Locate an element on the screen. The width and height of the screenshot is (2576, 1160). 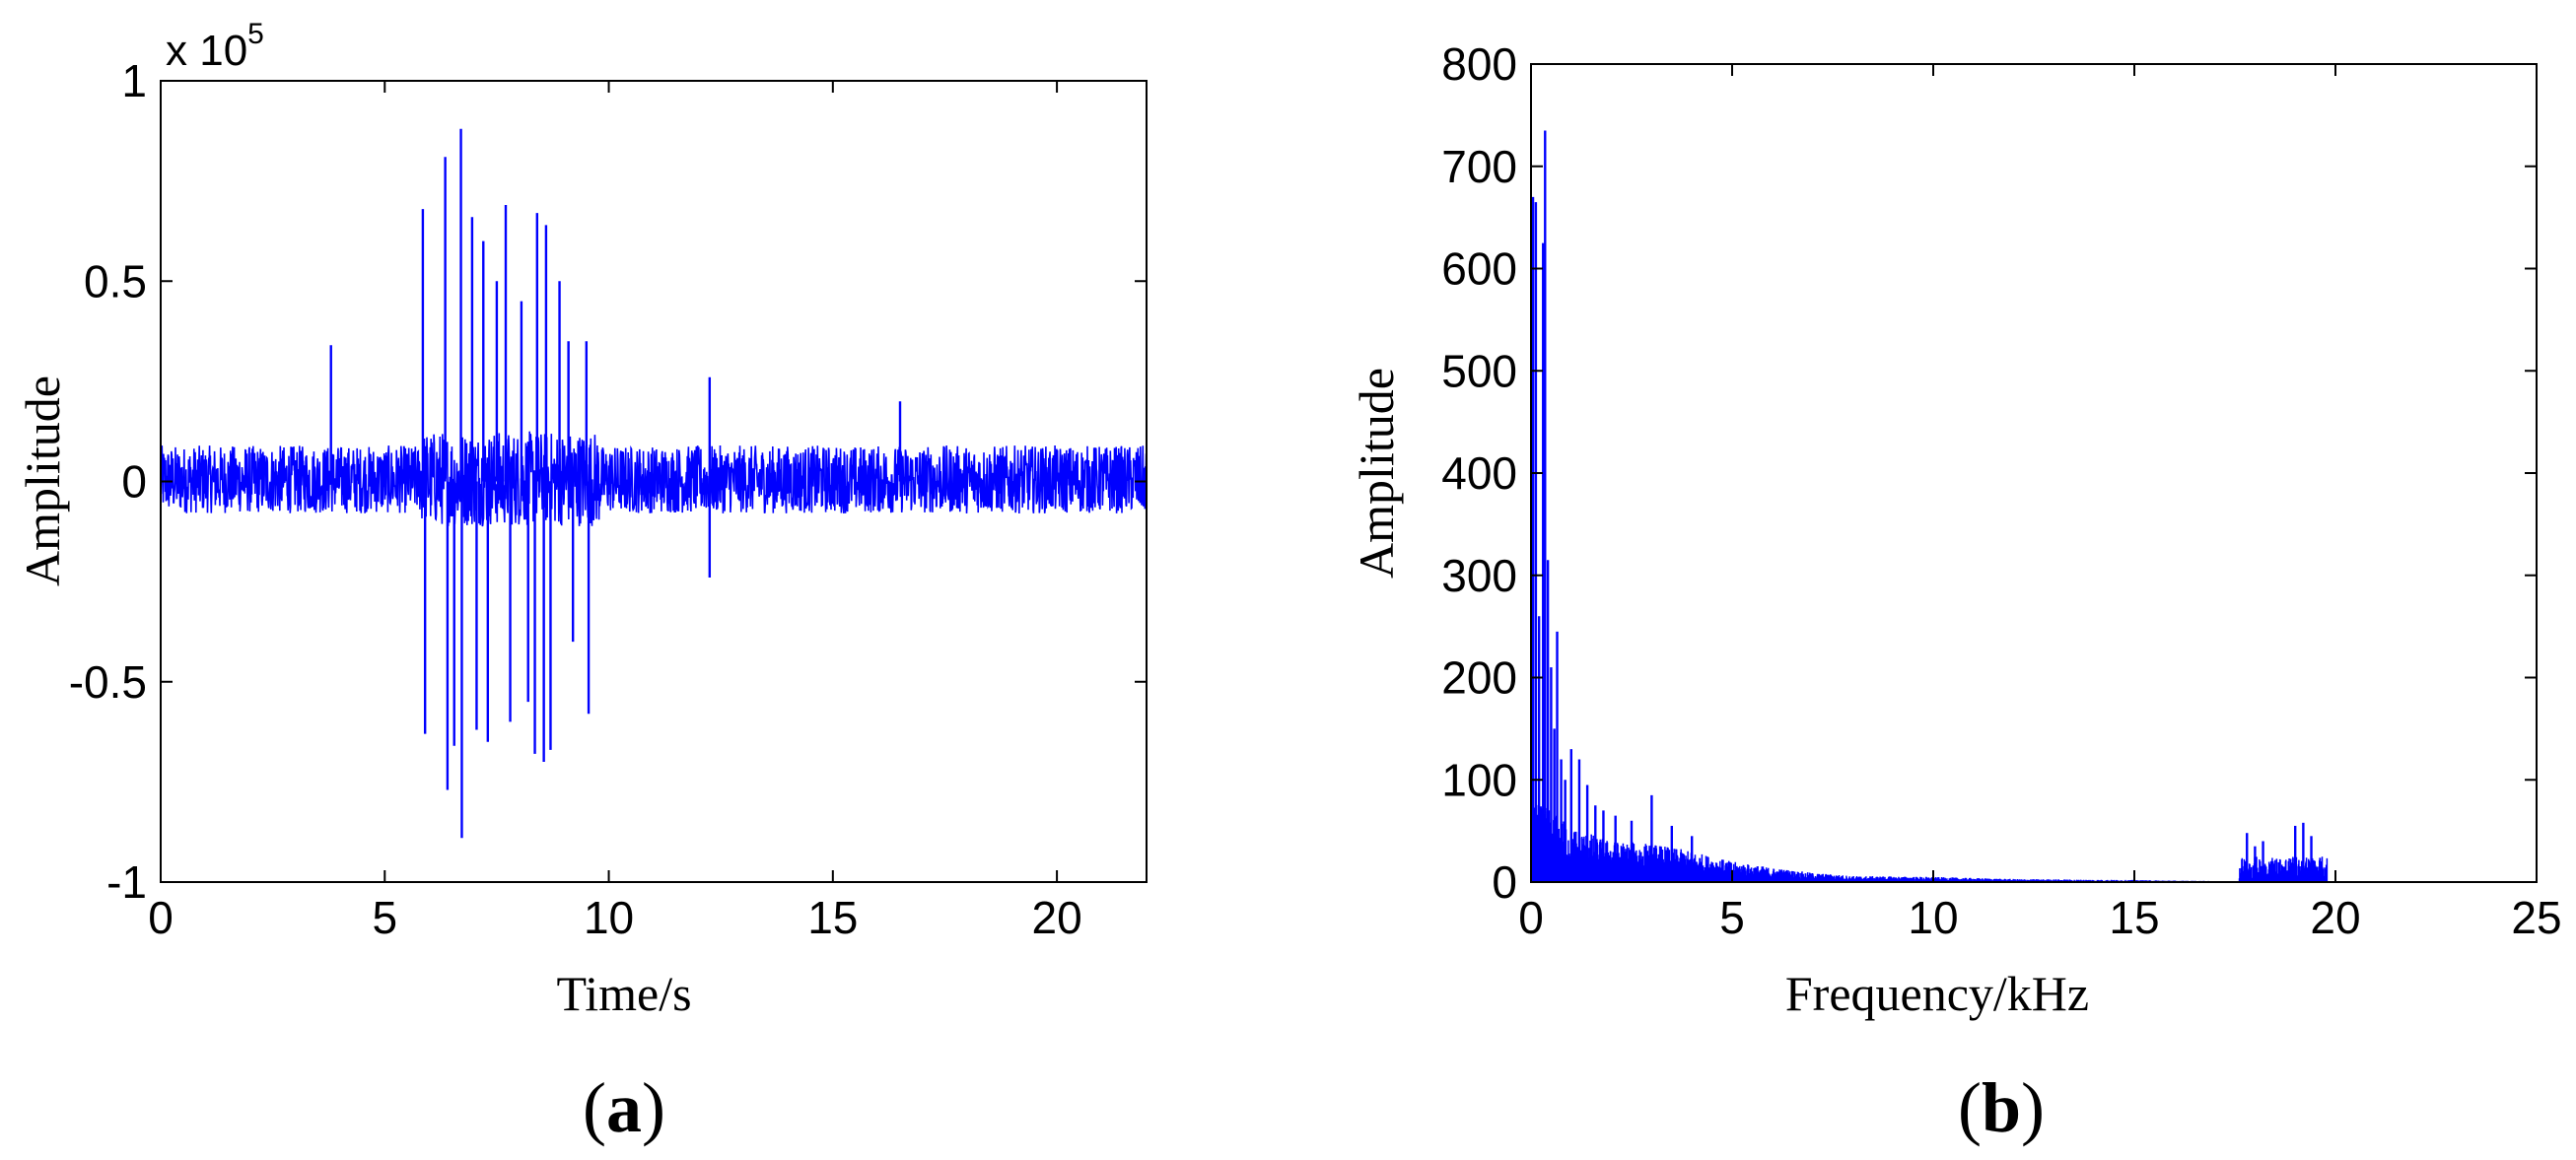
x-tick-label-b: 20 is located at coordinates (2335, 917).